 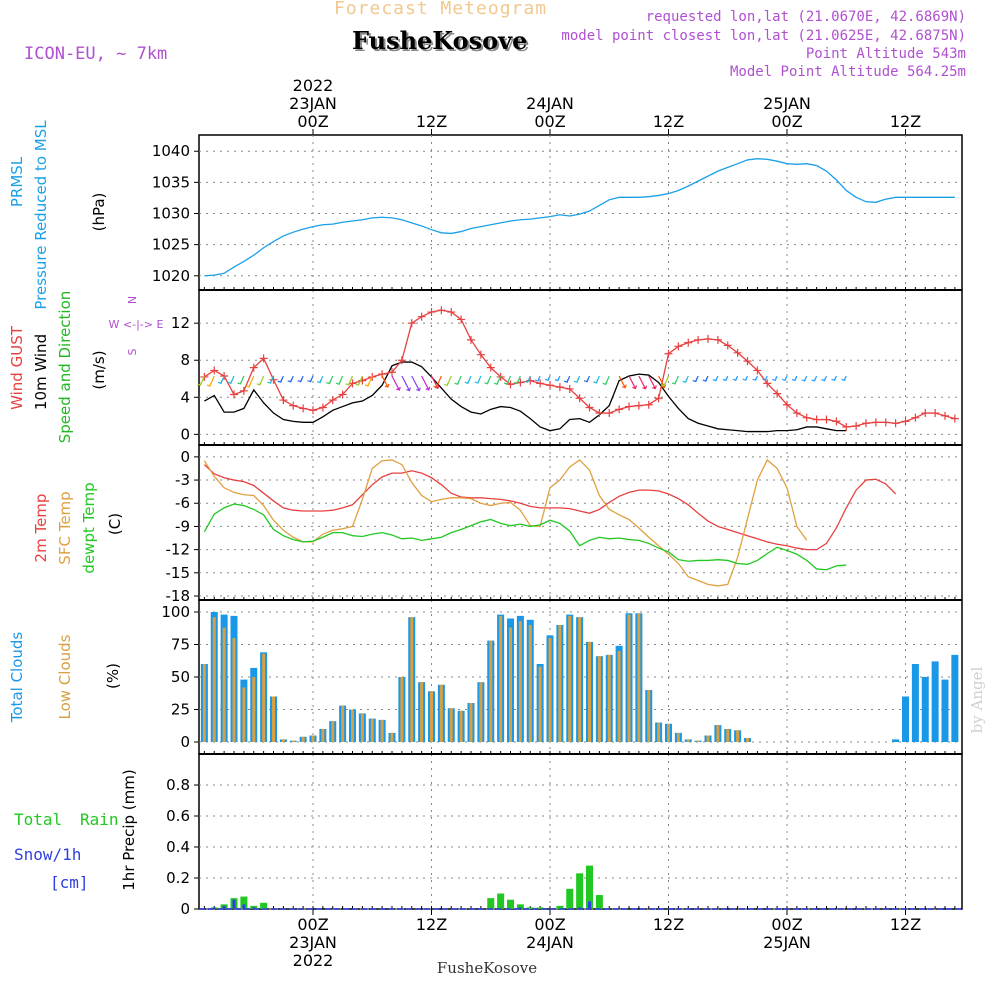 I want to click on temp-2m-label: 2m Temp, so click(x=41, y=528).